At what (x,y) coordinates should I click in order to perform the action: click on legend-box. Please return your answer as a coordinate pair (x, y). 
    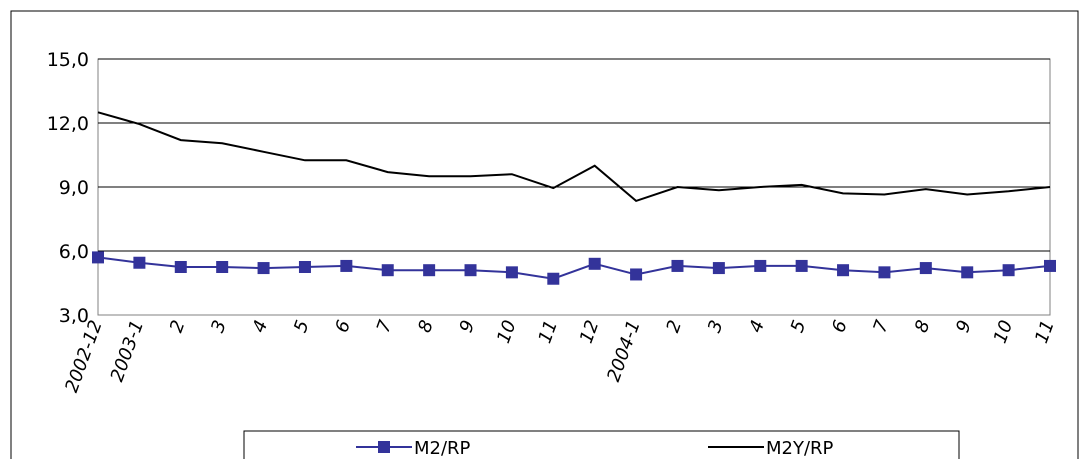
    Looking at the image, I should click on (601, 446).